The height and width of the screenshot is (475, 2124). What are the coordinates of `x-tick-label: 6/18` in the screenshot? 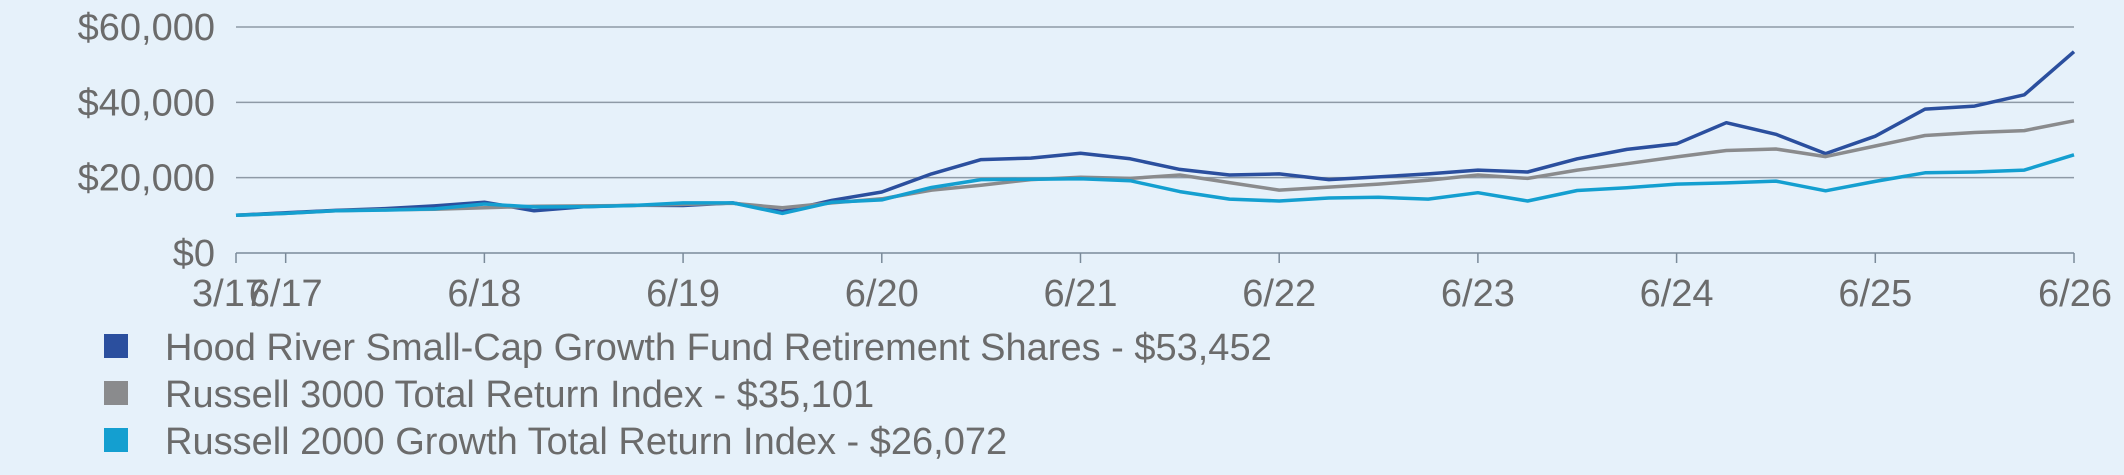 It's located at (484, 294).